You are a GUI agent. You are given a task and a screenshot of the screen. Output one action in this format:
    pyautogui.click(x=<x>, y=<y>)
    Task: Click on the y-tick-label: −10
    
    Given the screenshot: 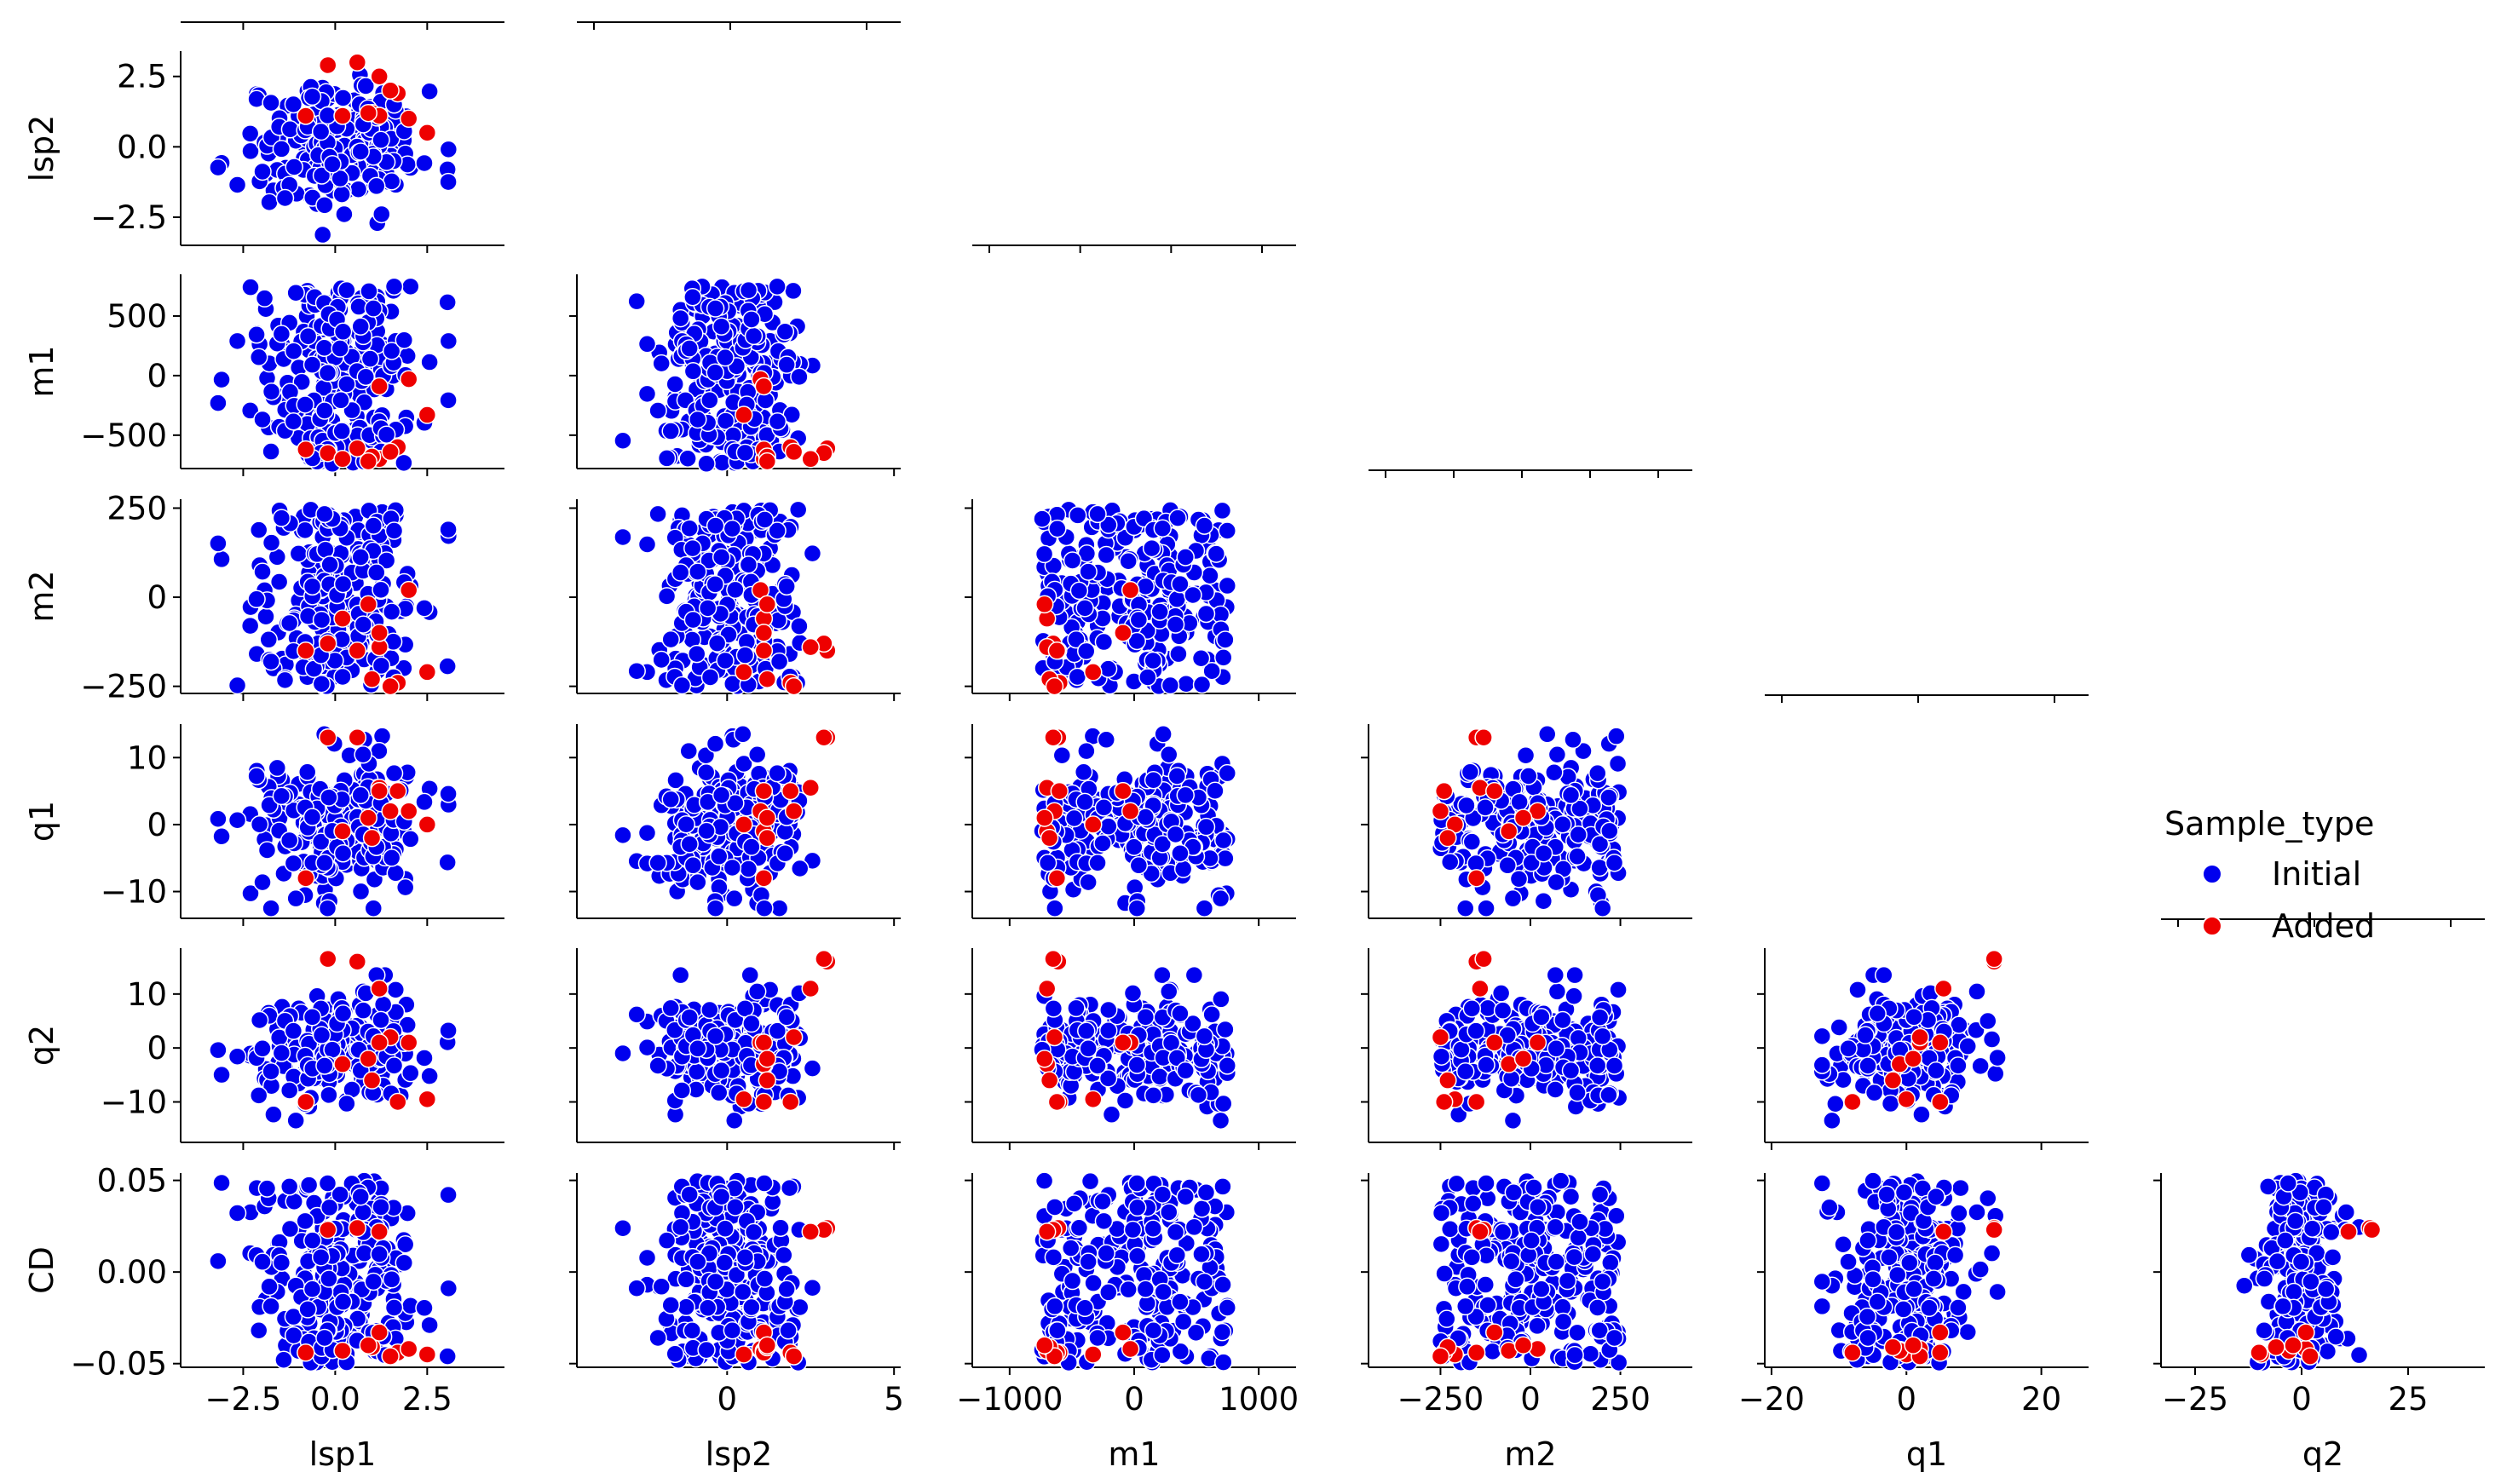 What is the action you would take?
    pyautogui.click(x=134, y=892)
    